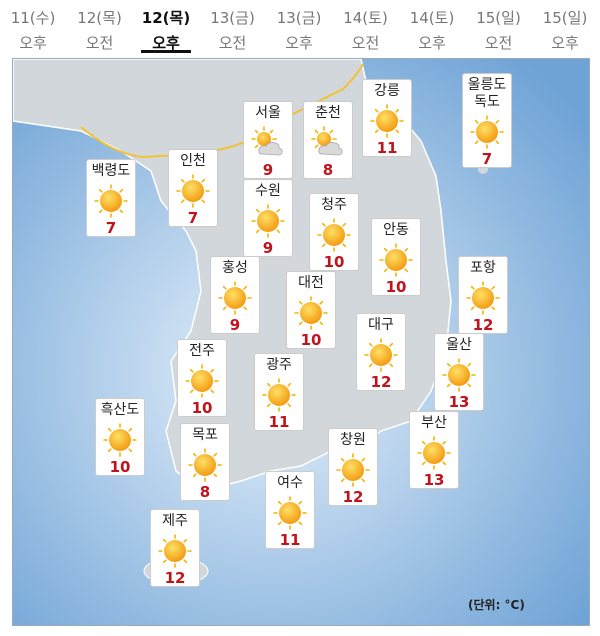 The height and width of the screenshot is (636, 600). I want to click on city-card: 포항 12, so click(483, 295).